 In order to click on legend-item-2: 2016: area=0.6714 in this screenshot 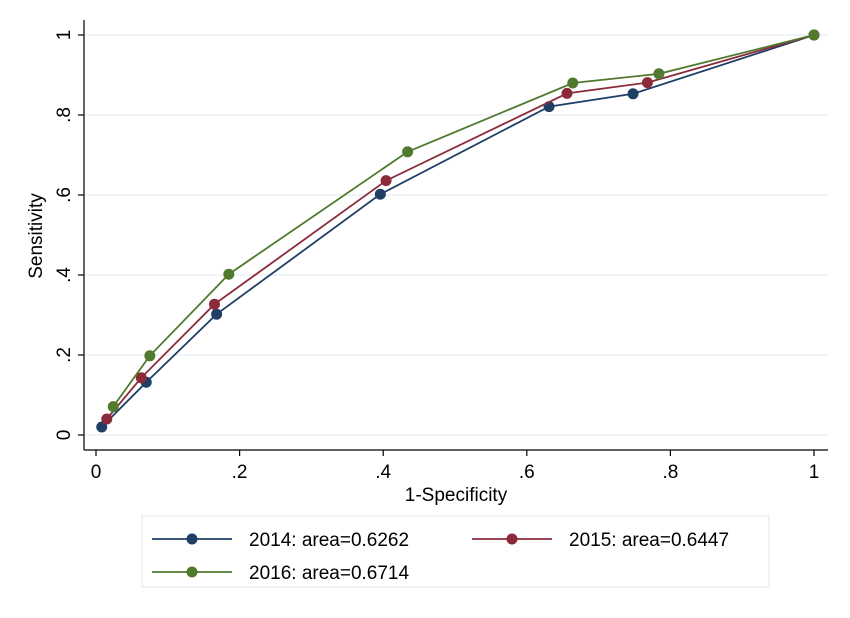, I will do `click(280, 573)`.